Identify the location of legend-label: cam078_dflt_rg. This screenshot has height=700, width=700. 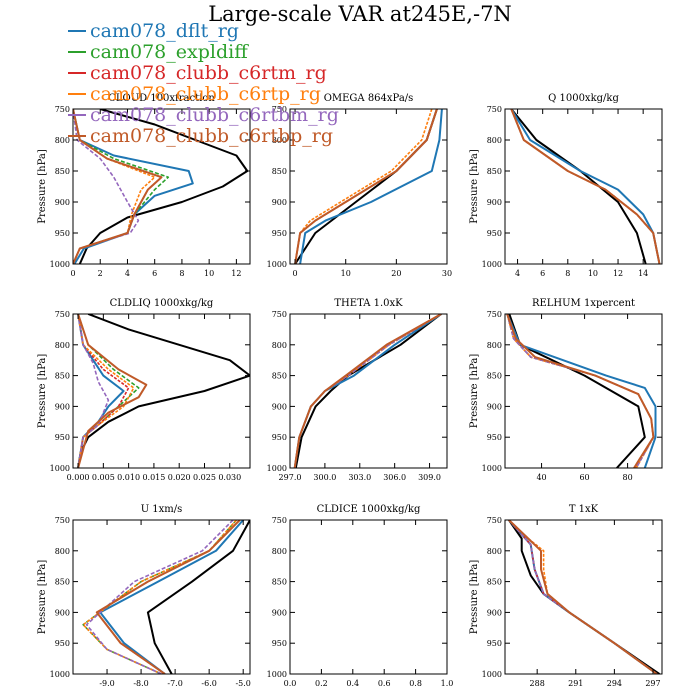
(164, 31).